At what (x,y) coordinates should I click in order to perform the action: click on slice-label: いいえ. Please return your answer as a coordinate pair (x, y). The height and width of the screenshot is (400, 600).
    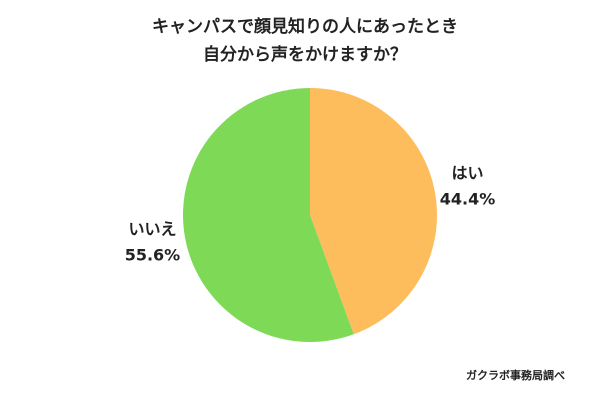
    Looking at the image, I should click on (152, 229).